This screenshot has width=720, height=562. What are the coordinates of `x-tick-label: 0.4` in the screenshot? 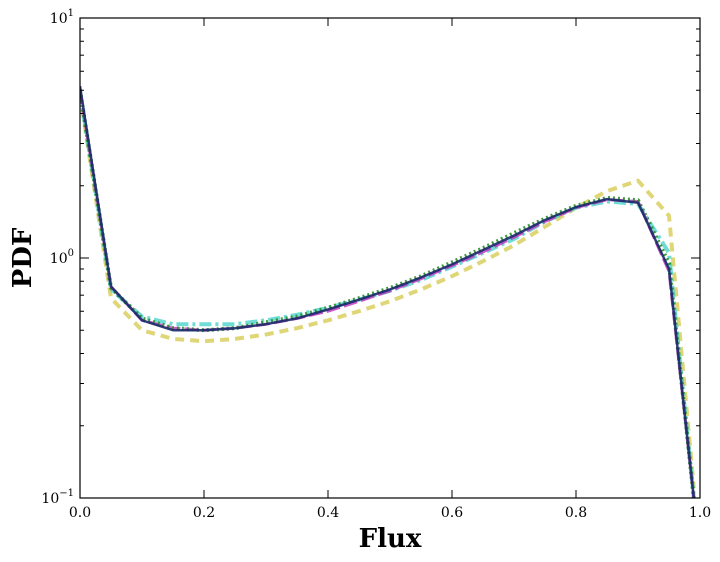 It's located at (328, 513).